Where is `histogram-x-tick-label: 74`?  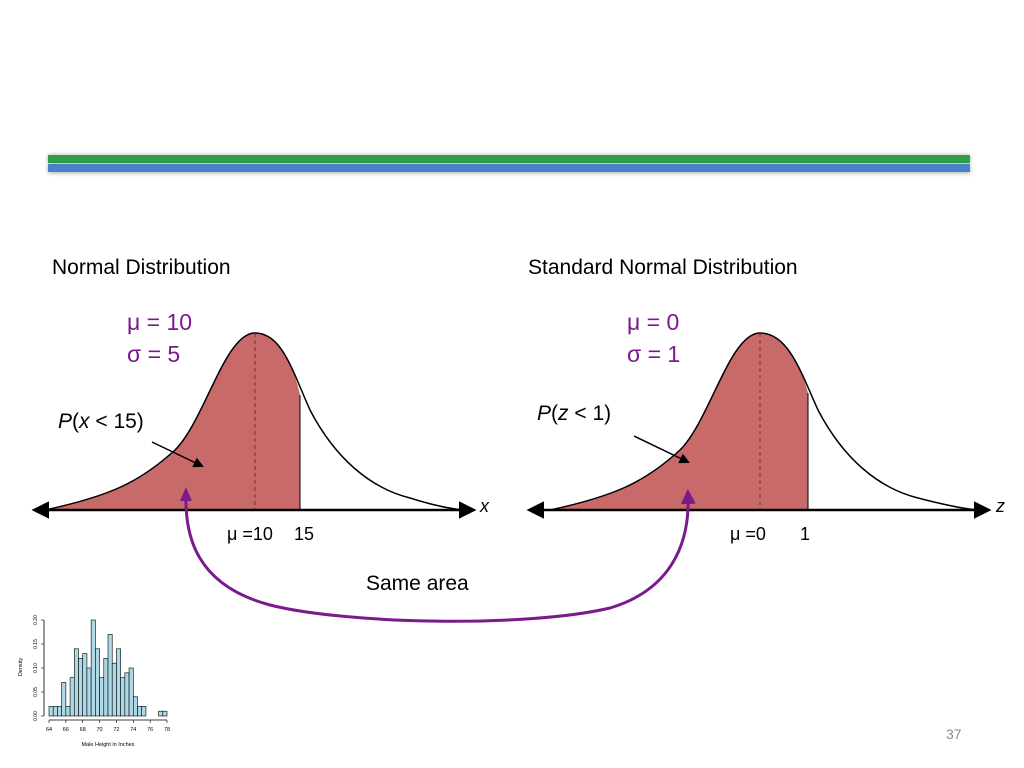
histogram-x-tick-label: 74 is located at coordinates (133, 730).